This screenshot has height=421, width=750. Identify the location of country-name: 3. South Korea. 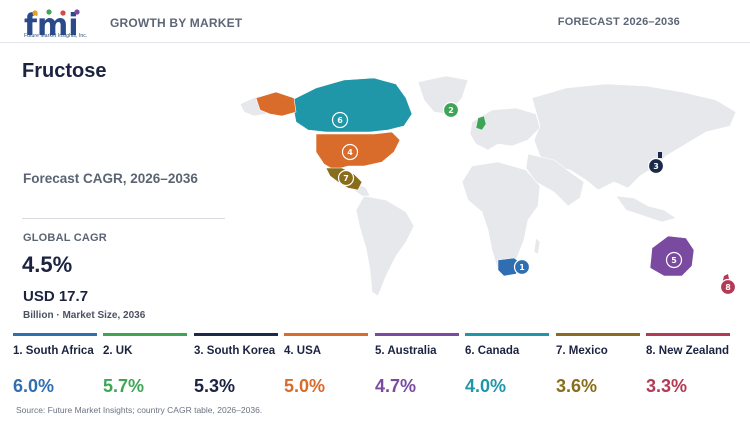
(235, 351).